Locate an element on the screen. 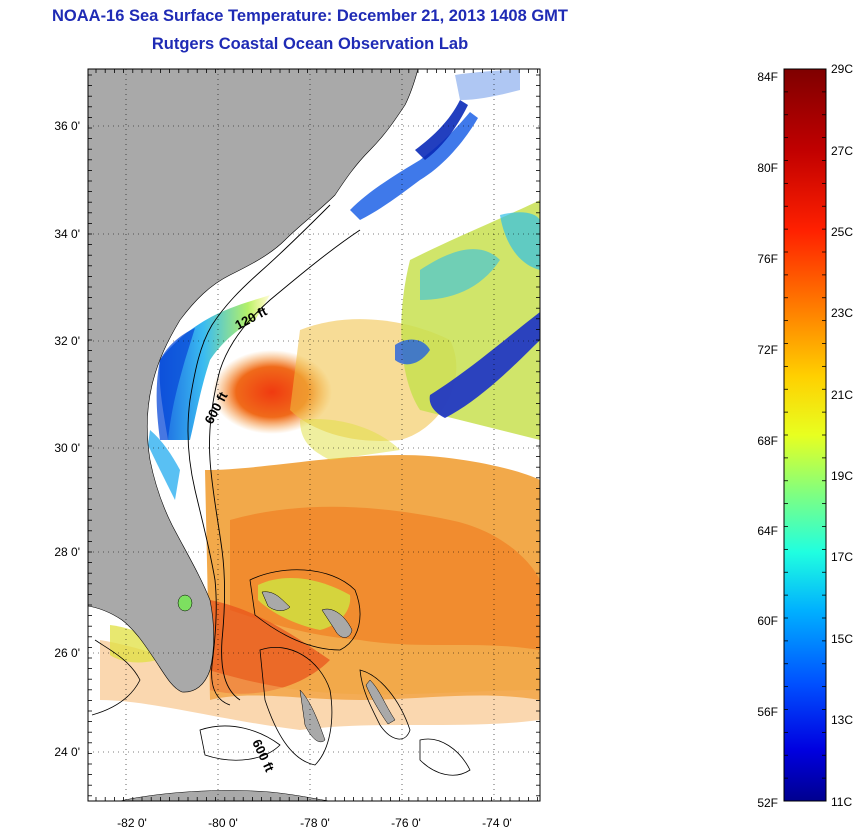 The width and height of the screenshot is (864, 832). lat-tick-label: 24 0' is located at coordinates (67, 752).